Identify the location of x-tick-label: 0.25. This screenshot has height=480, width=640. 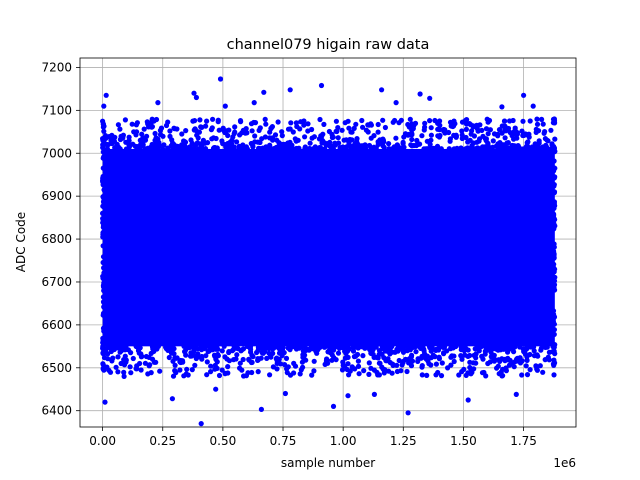
(162, 441).